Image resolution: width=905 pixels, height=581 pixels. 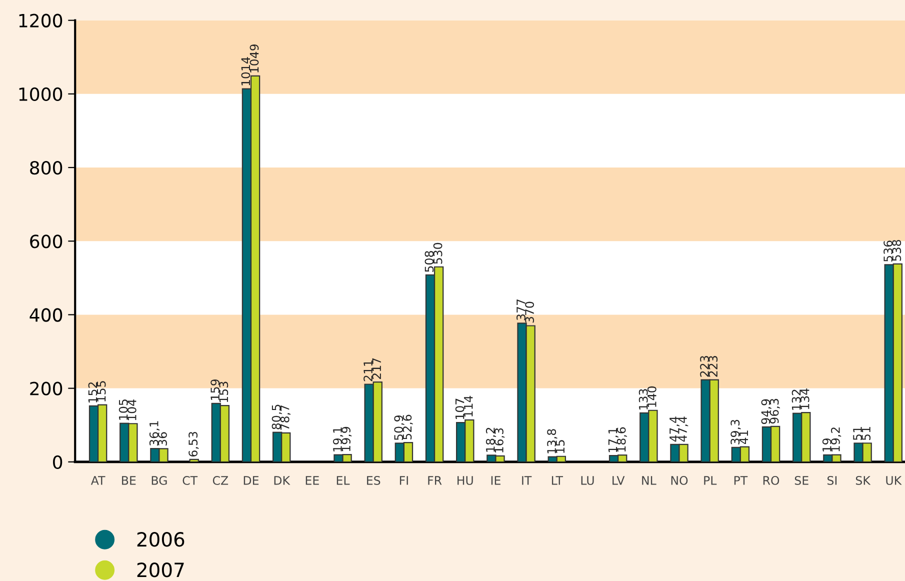 What do you see at coordinates (491, 440) in the screenshot?
I see `data-label: 18,2` at bounding box center [491, 440].